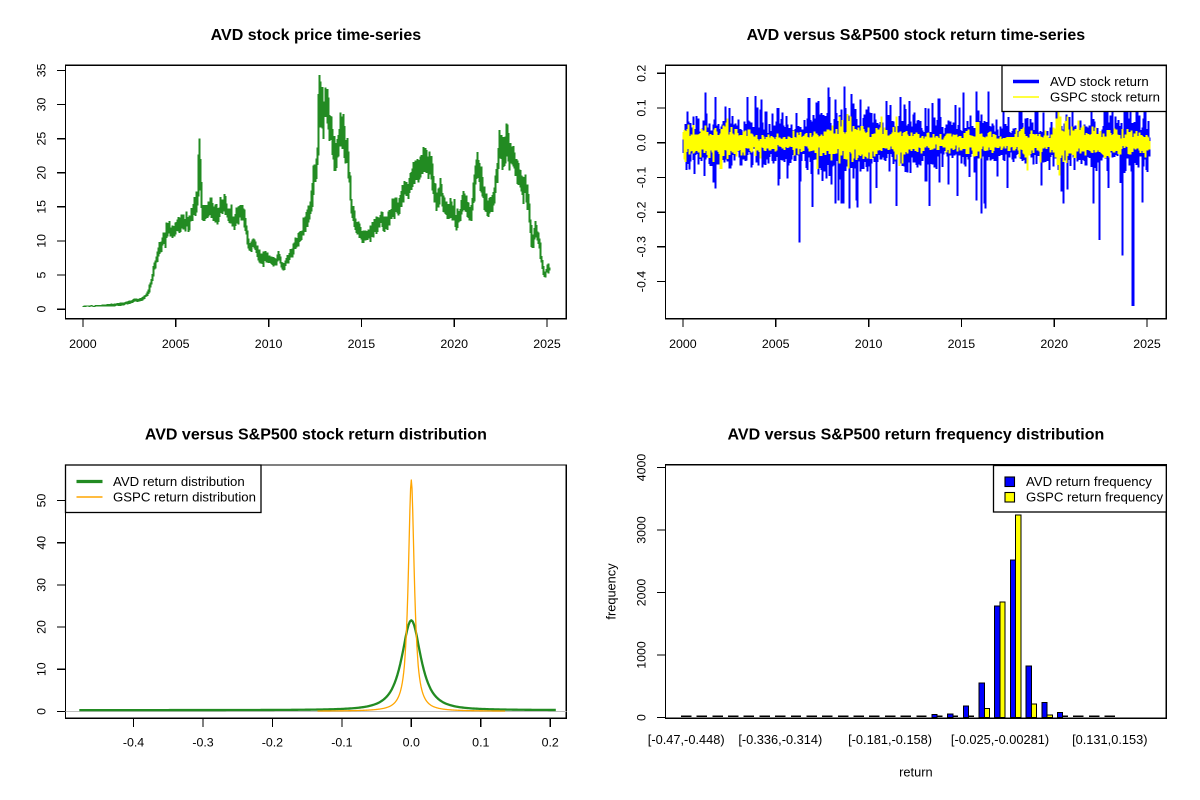  I want to click on svg-text: AVD return distribution, so click(179, 481).